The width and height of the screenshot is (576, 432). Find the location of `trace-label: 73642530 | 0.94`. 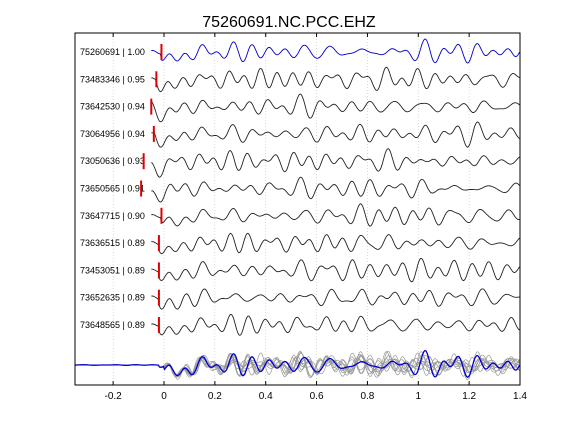

trace-label: 73642530 | 0.94 is located at coordinates (112, 107).